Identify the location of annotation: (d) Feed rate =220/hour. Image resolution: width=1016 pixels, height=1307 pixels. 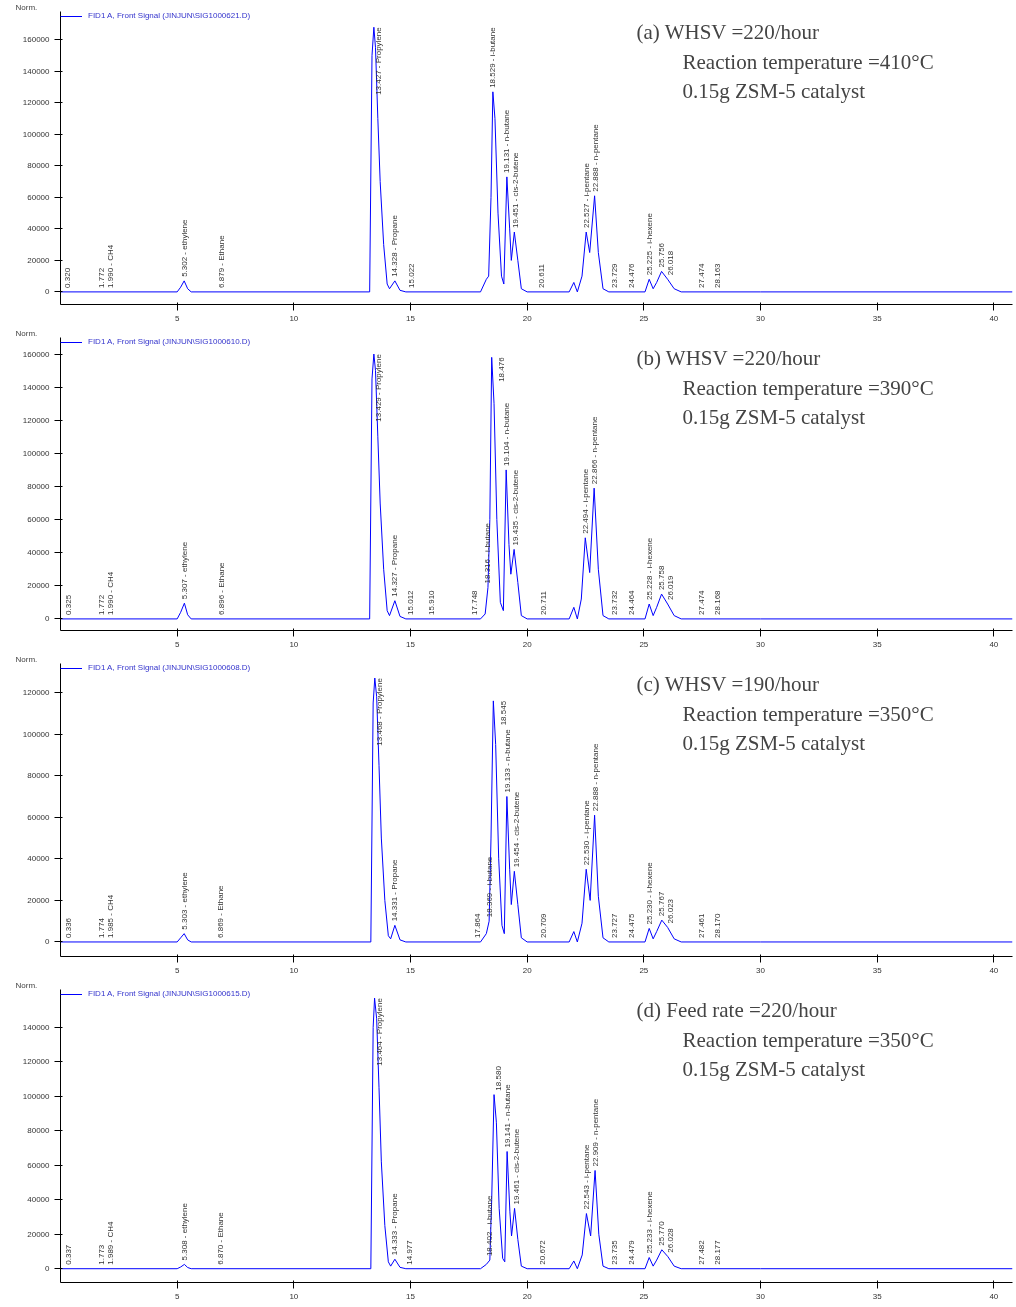
(736, 1010).